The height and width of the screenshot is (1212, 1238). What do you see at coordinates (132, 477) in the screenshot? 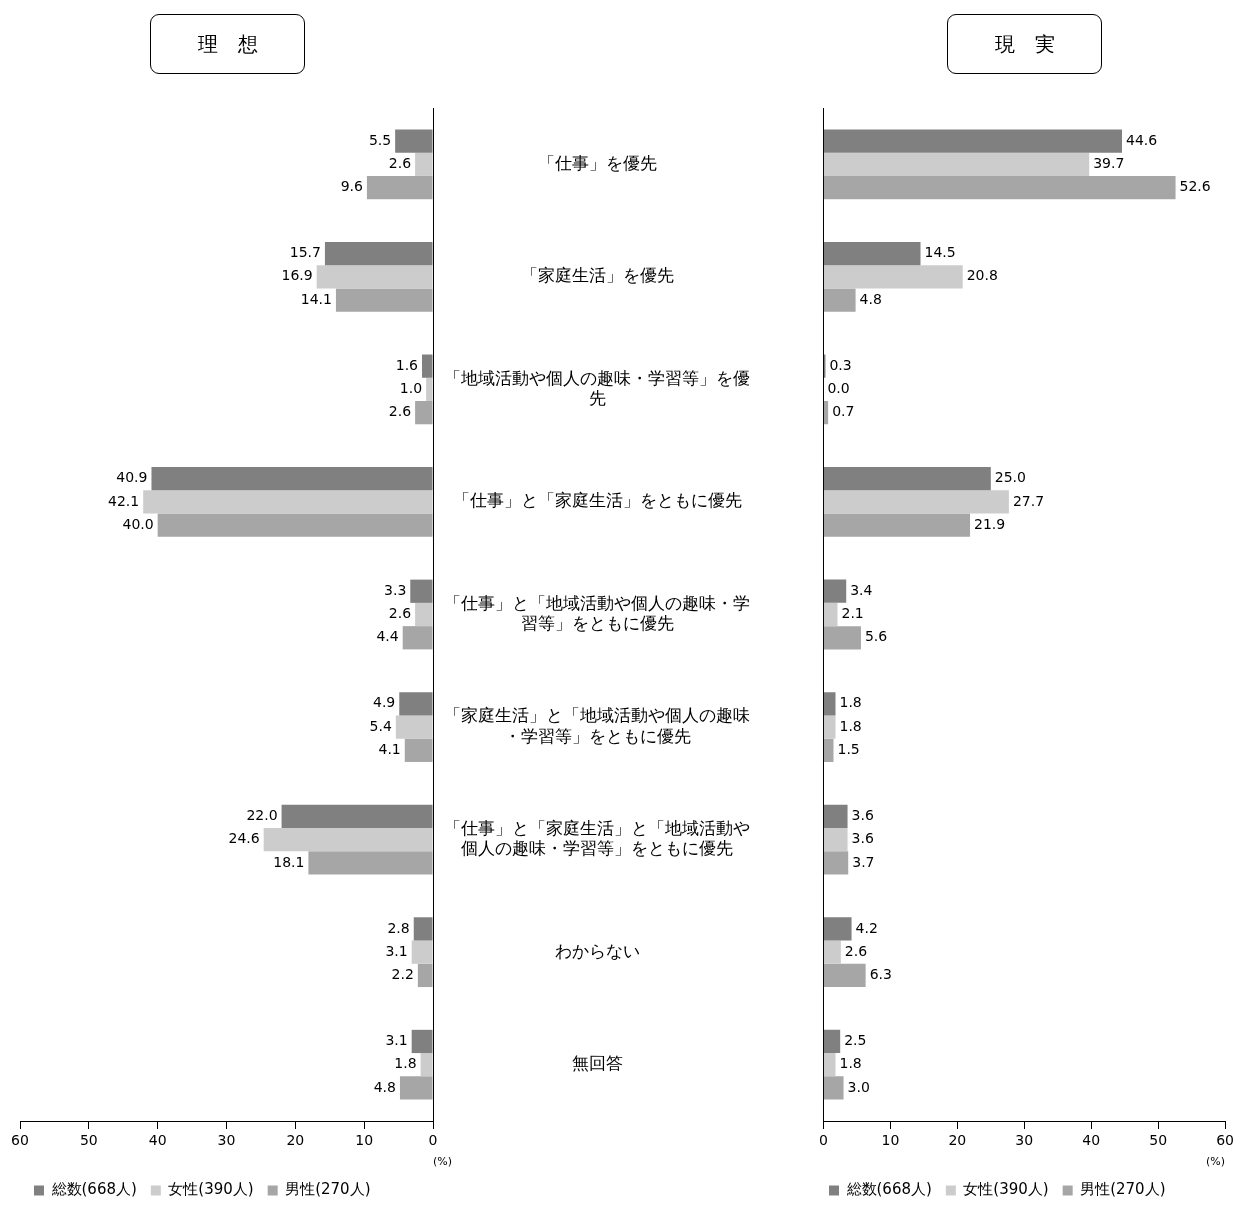
I see `data-label: 40.9` at bounding box center [132, 477].